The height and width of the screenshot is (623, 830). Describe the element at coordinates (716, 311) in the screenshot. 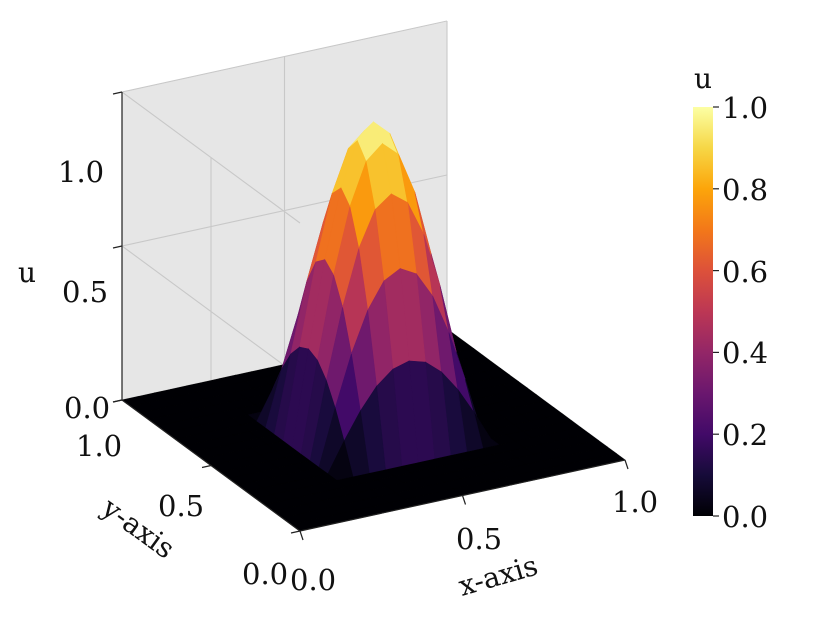

I see `colorbar-ticks` at that location.